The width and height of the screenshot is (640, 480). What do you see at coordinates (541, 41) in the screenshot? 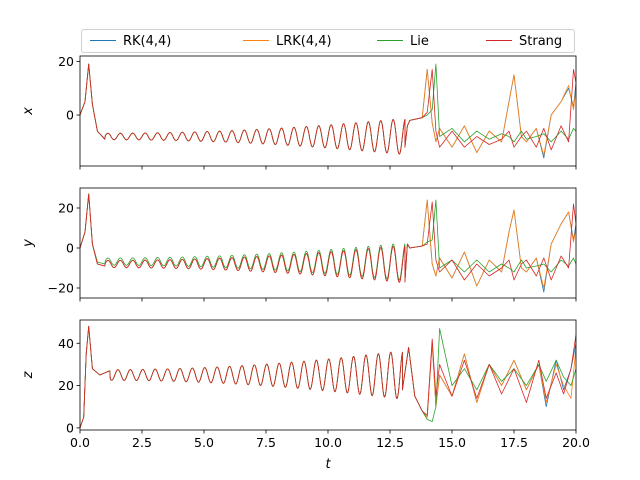
I see `legend-label: Strang` at bounding box center [541, 41].